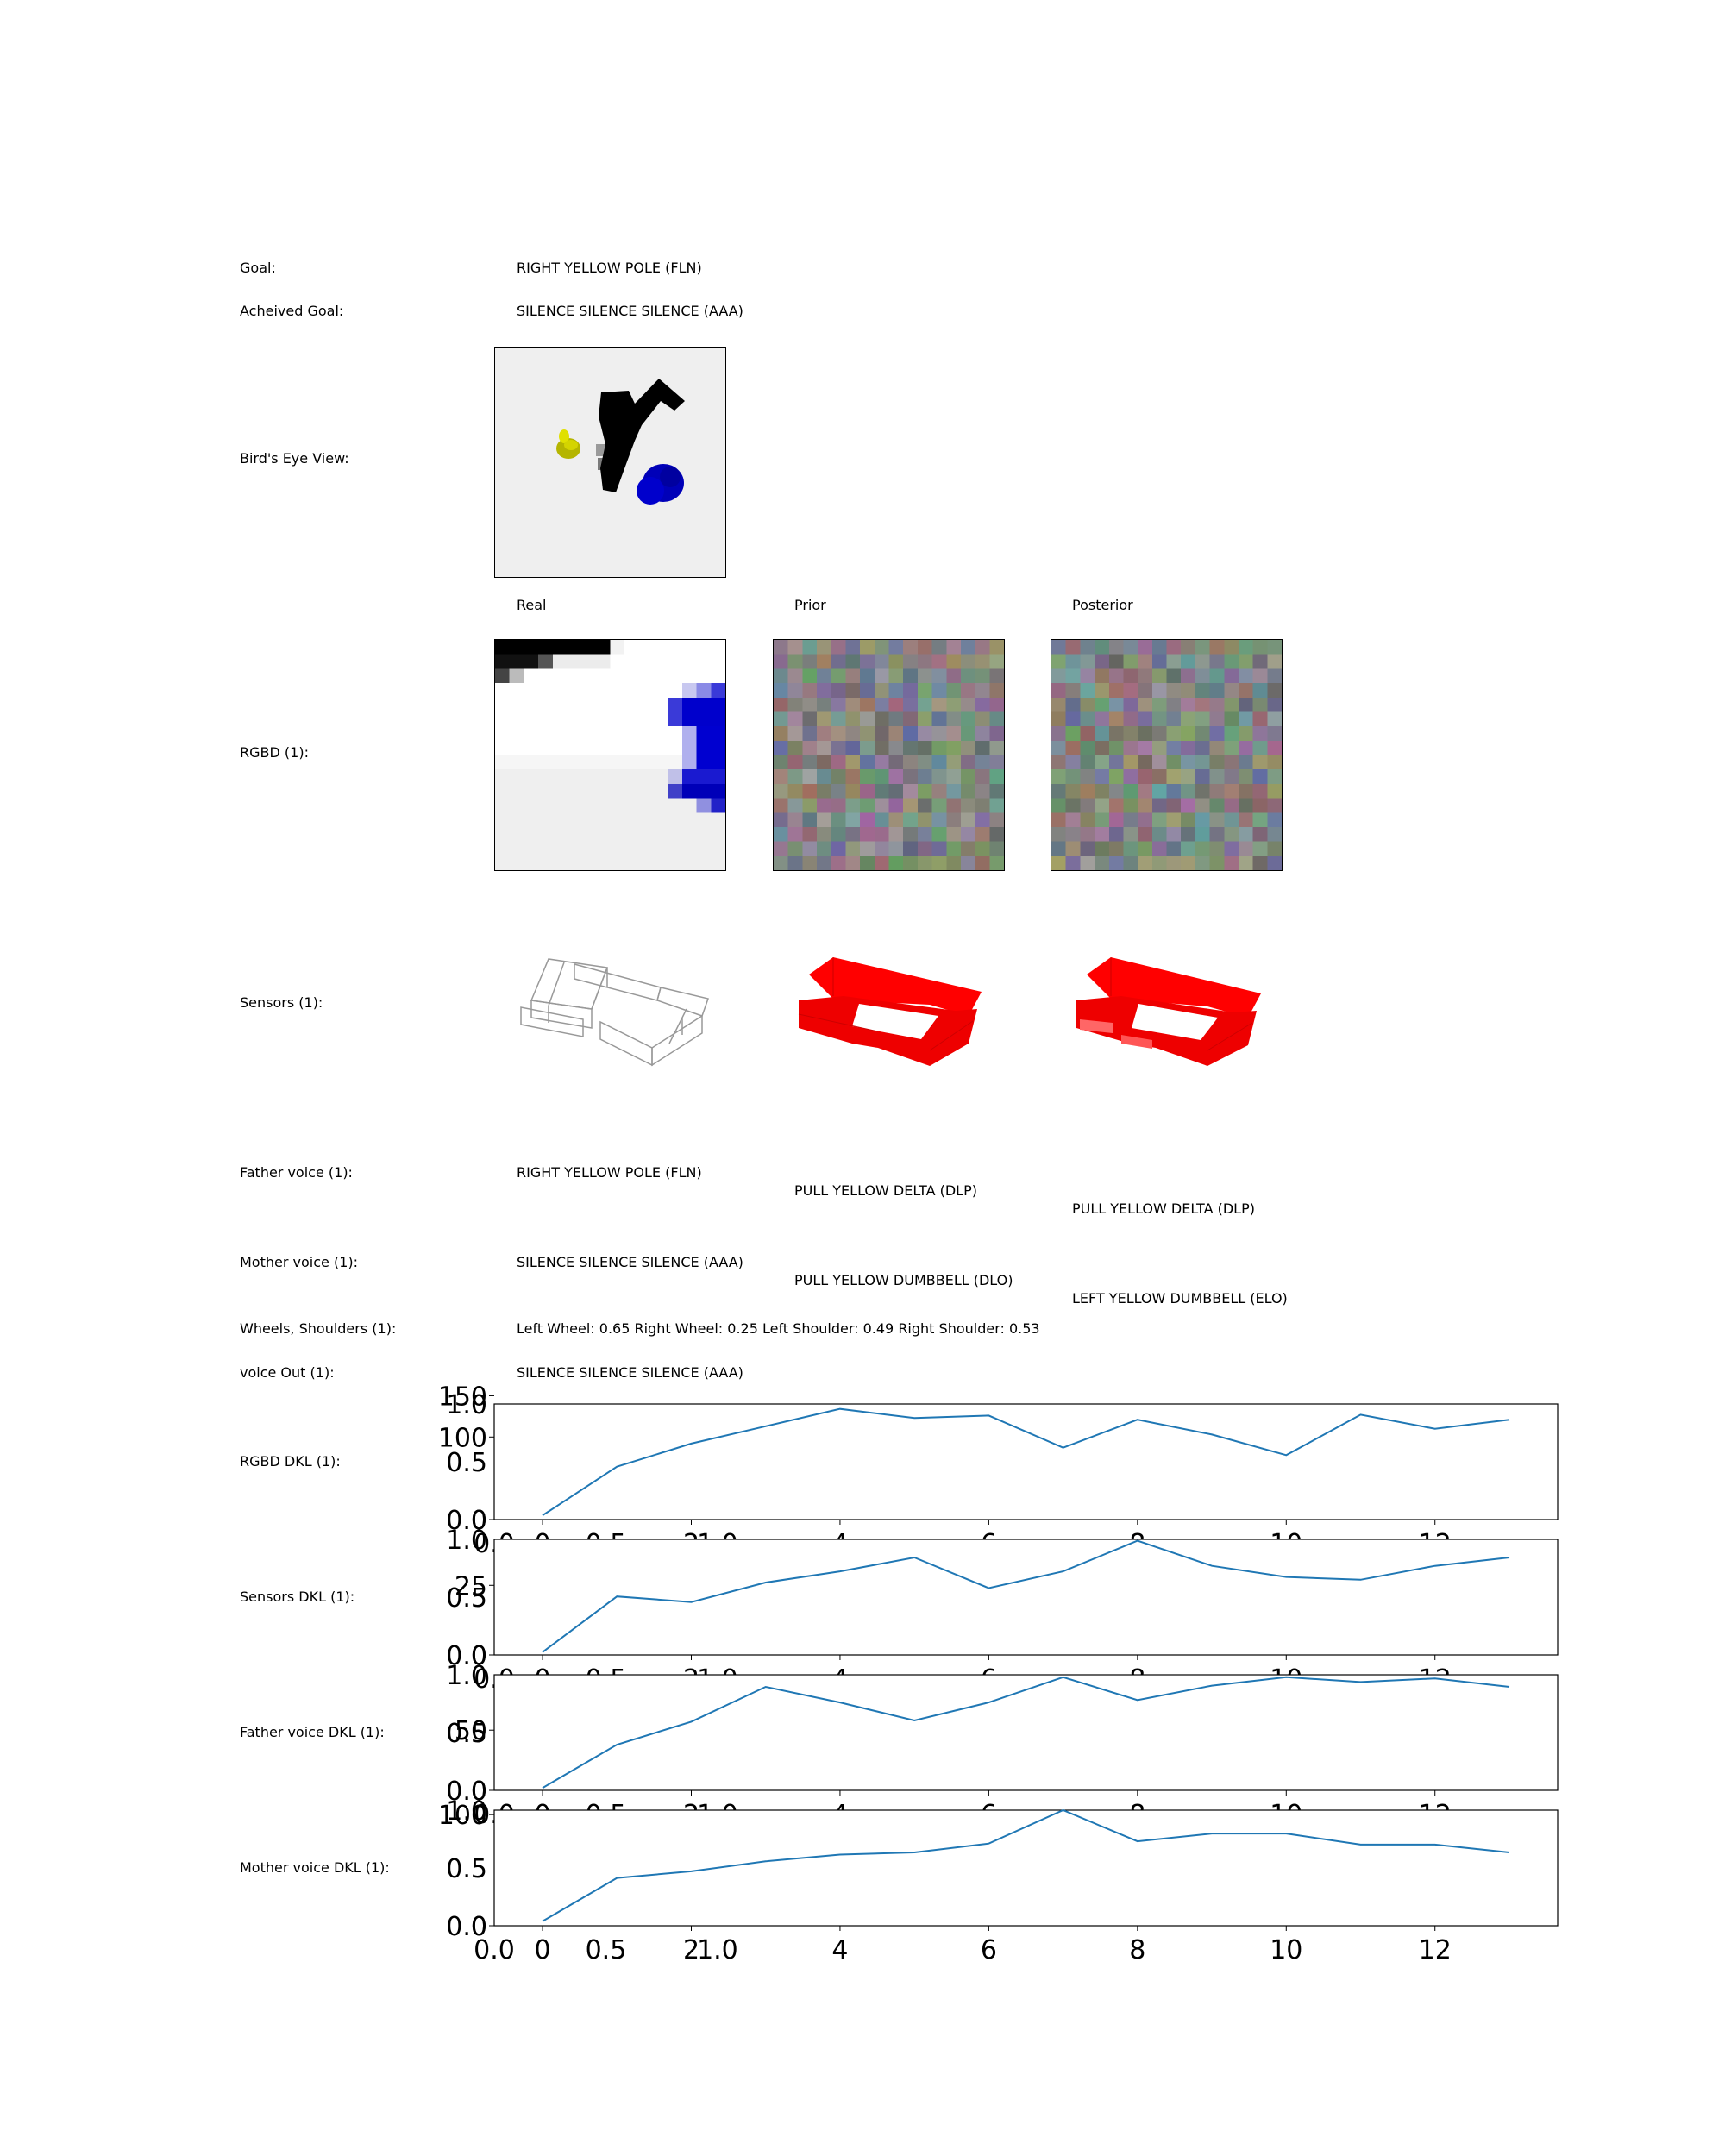  Describe the element at coordinates (691, 1950) in the screenshot. I see `x-tick-label: 2` at that location.